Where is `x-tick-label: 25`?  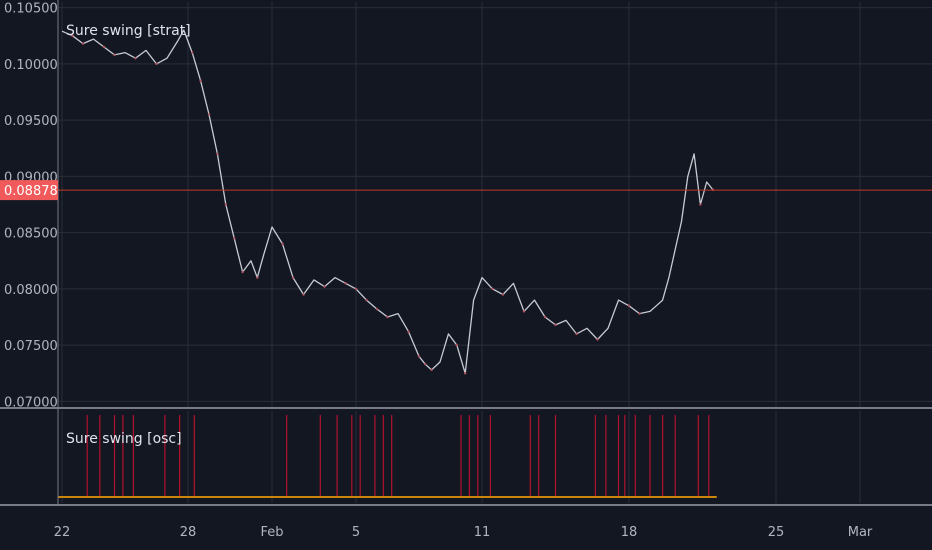 x-tick-label: 25 is located at coordinates (776, 532).